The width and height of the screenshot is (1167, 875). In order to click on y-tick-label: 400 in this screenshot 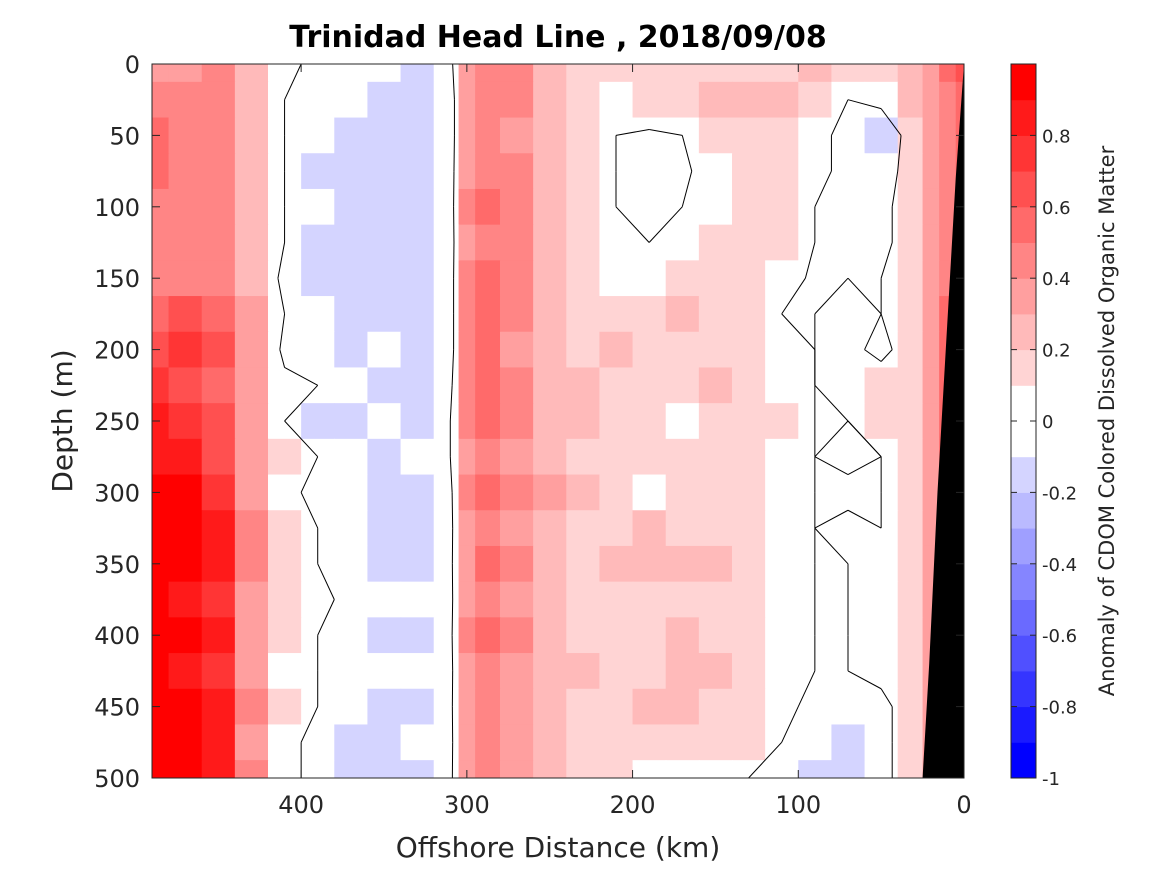, I will do `click(117, 636)`.